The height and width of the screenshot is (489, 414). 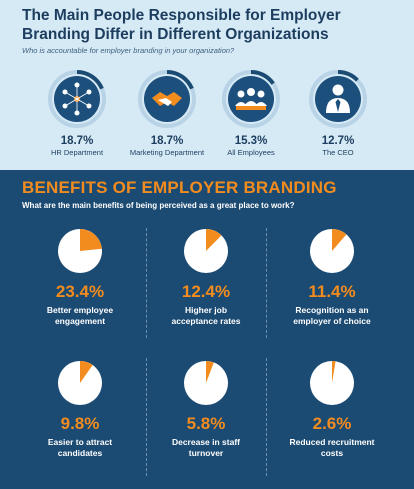 What do you see at coordinates (80, 291) in the screenshot?
I see `benefit-percent: 23.4%` at bounding box center [80, 291].